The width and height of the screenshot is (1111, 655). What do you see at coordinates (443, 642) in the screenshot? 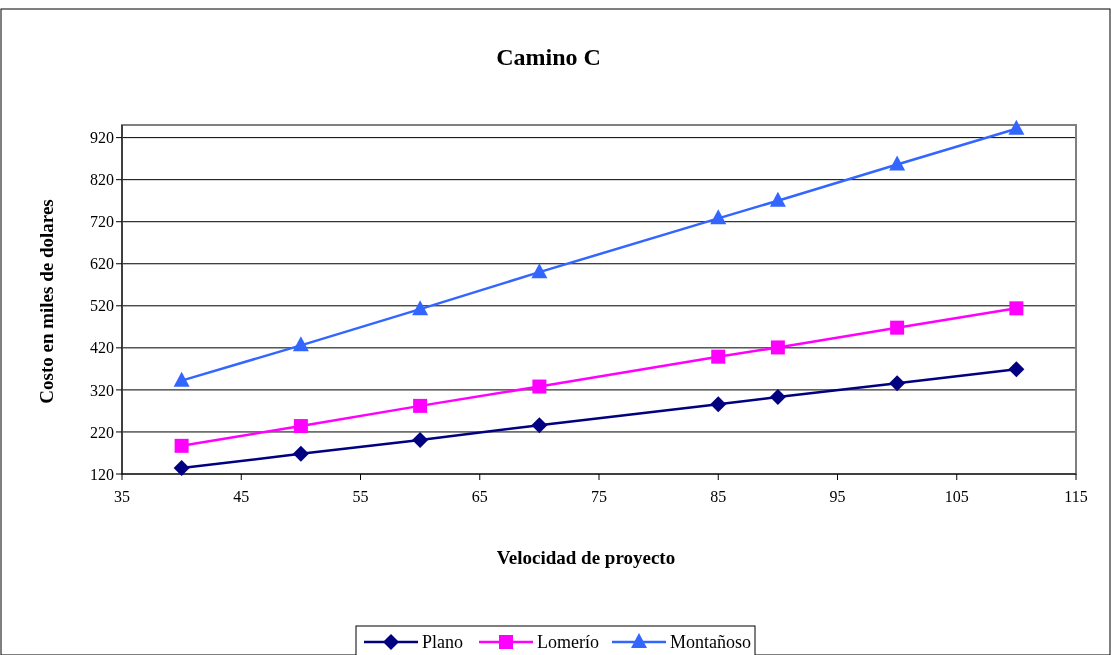
I see `legend-label: Plano` at bounding box center [443, 642].